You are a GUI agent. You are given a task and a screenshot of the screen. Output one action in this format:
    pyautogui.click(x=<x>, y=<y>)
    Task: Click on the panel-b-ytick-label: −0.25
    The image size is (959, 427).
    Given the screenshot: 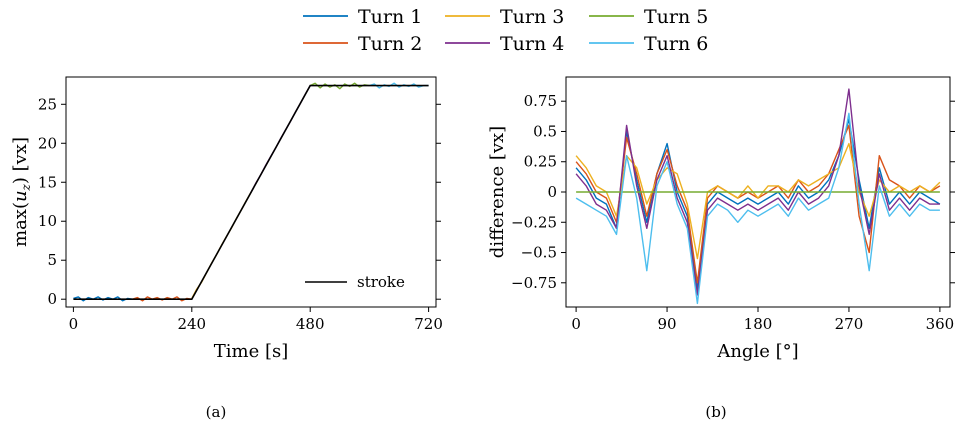 What is the action you would take?
    pyautogui.click(x=534, y=222)
    